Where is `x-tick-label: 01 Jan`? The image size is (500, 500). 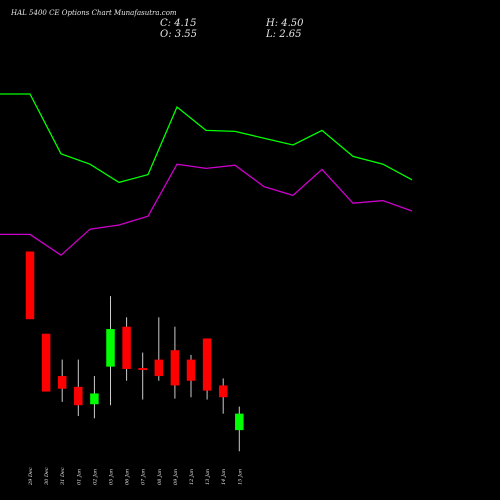 x-tick-label: 01 Jan is located at coordinates (79, 477).